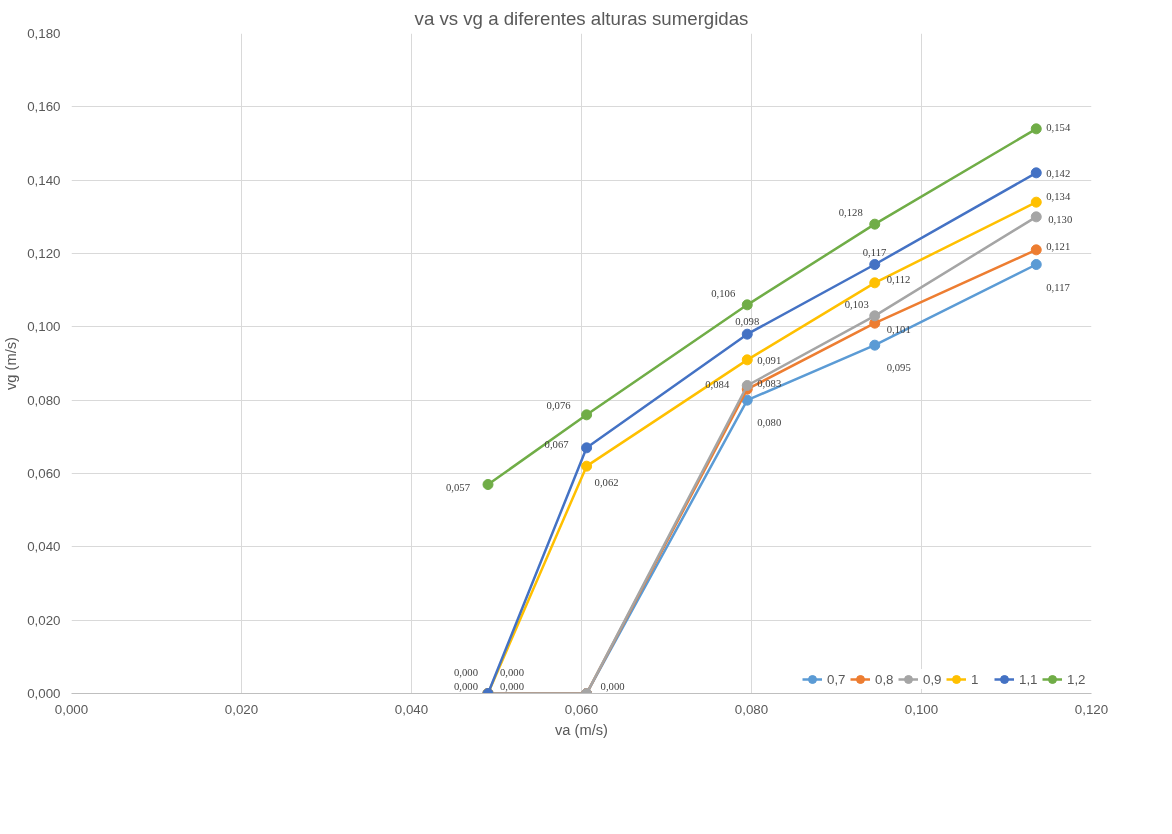  What do you see at coordinates (921, 709) in the screenshot?
I see `x-tick-label: 0,100` at bounding box center [921, 709].